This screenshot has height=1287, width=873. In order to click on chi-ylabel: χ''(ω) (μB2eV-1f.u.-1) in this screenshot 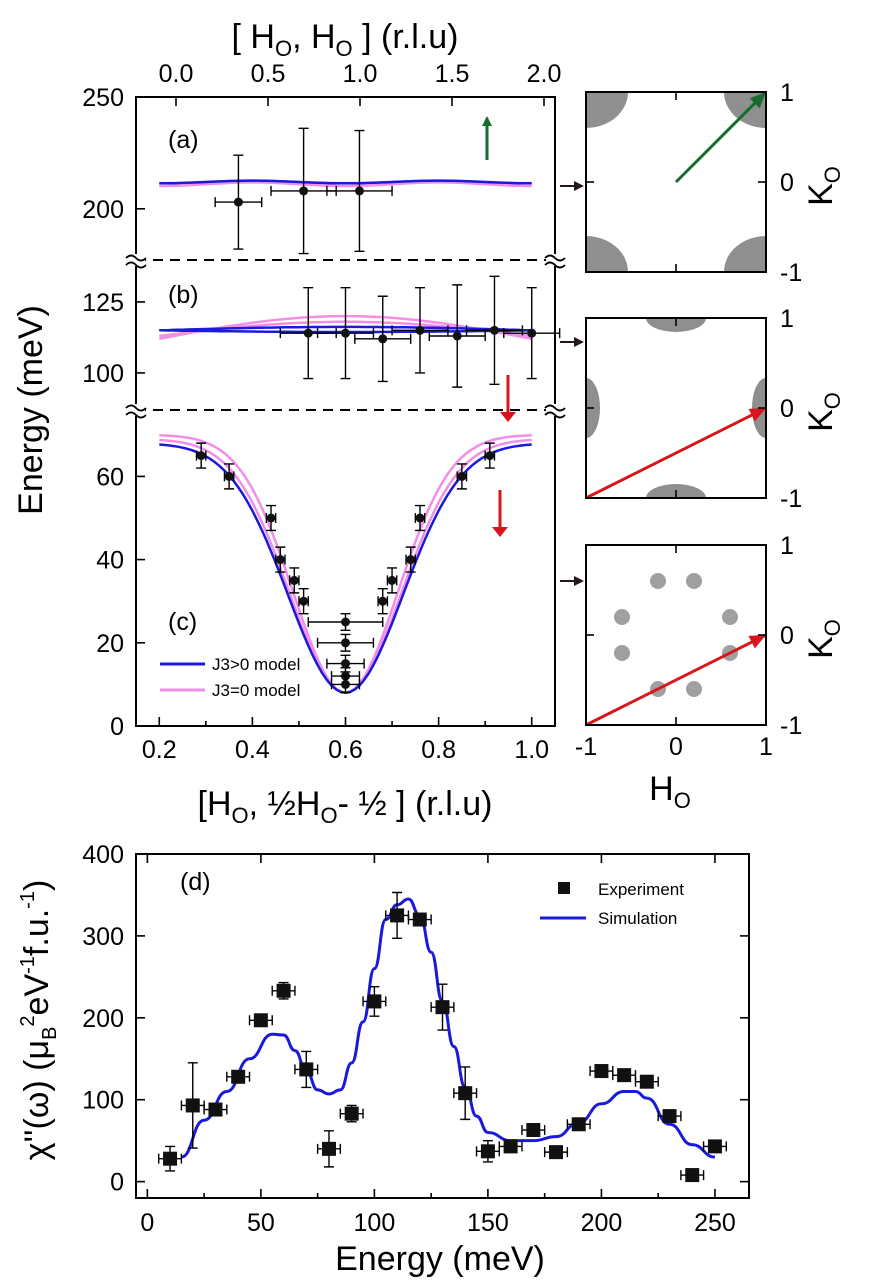, I will do `click(39, 1020)`.